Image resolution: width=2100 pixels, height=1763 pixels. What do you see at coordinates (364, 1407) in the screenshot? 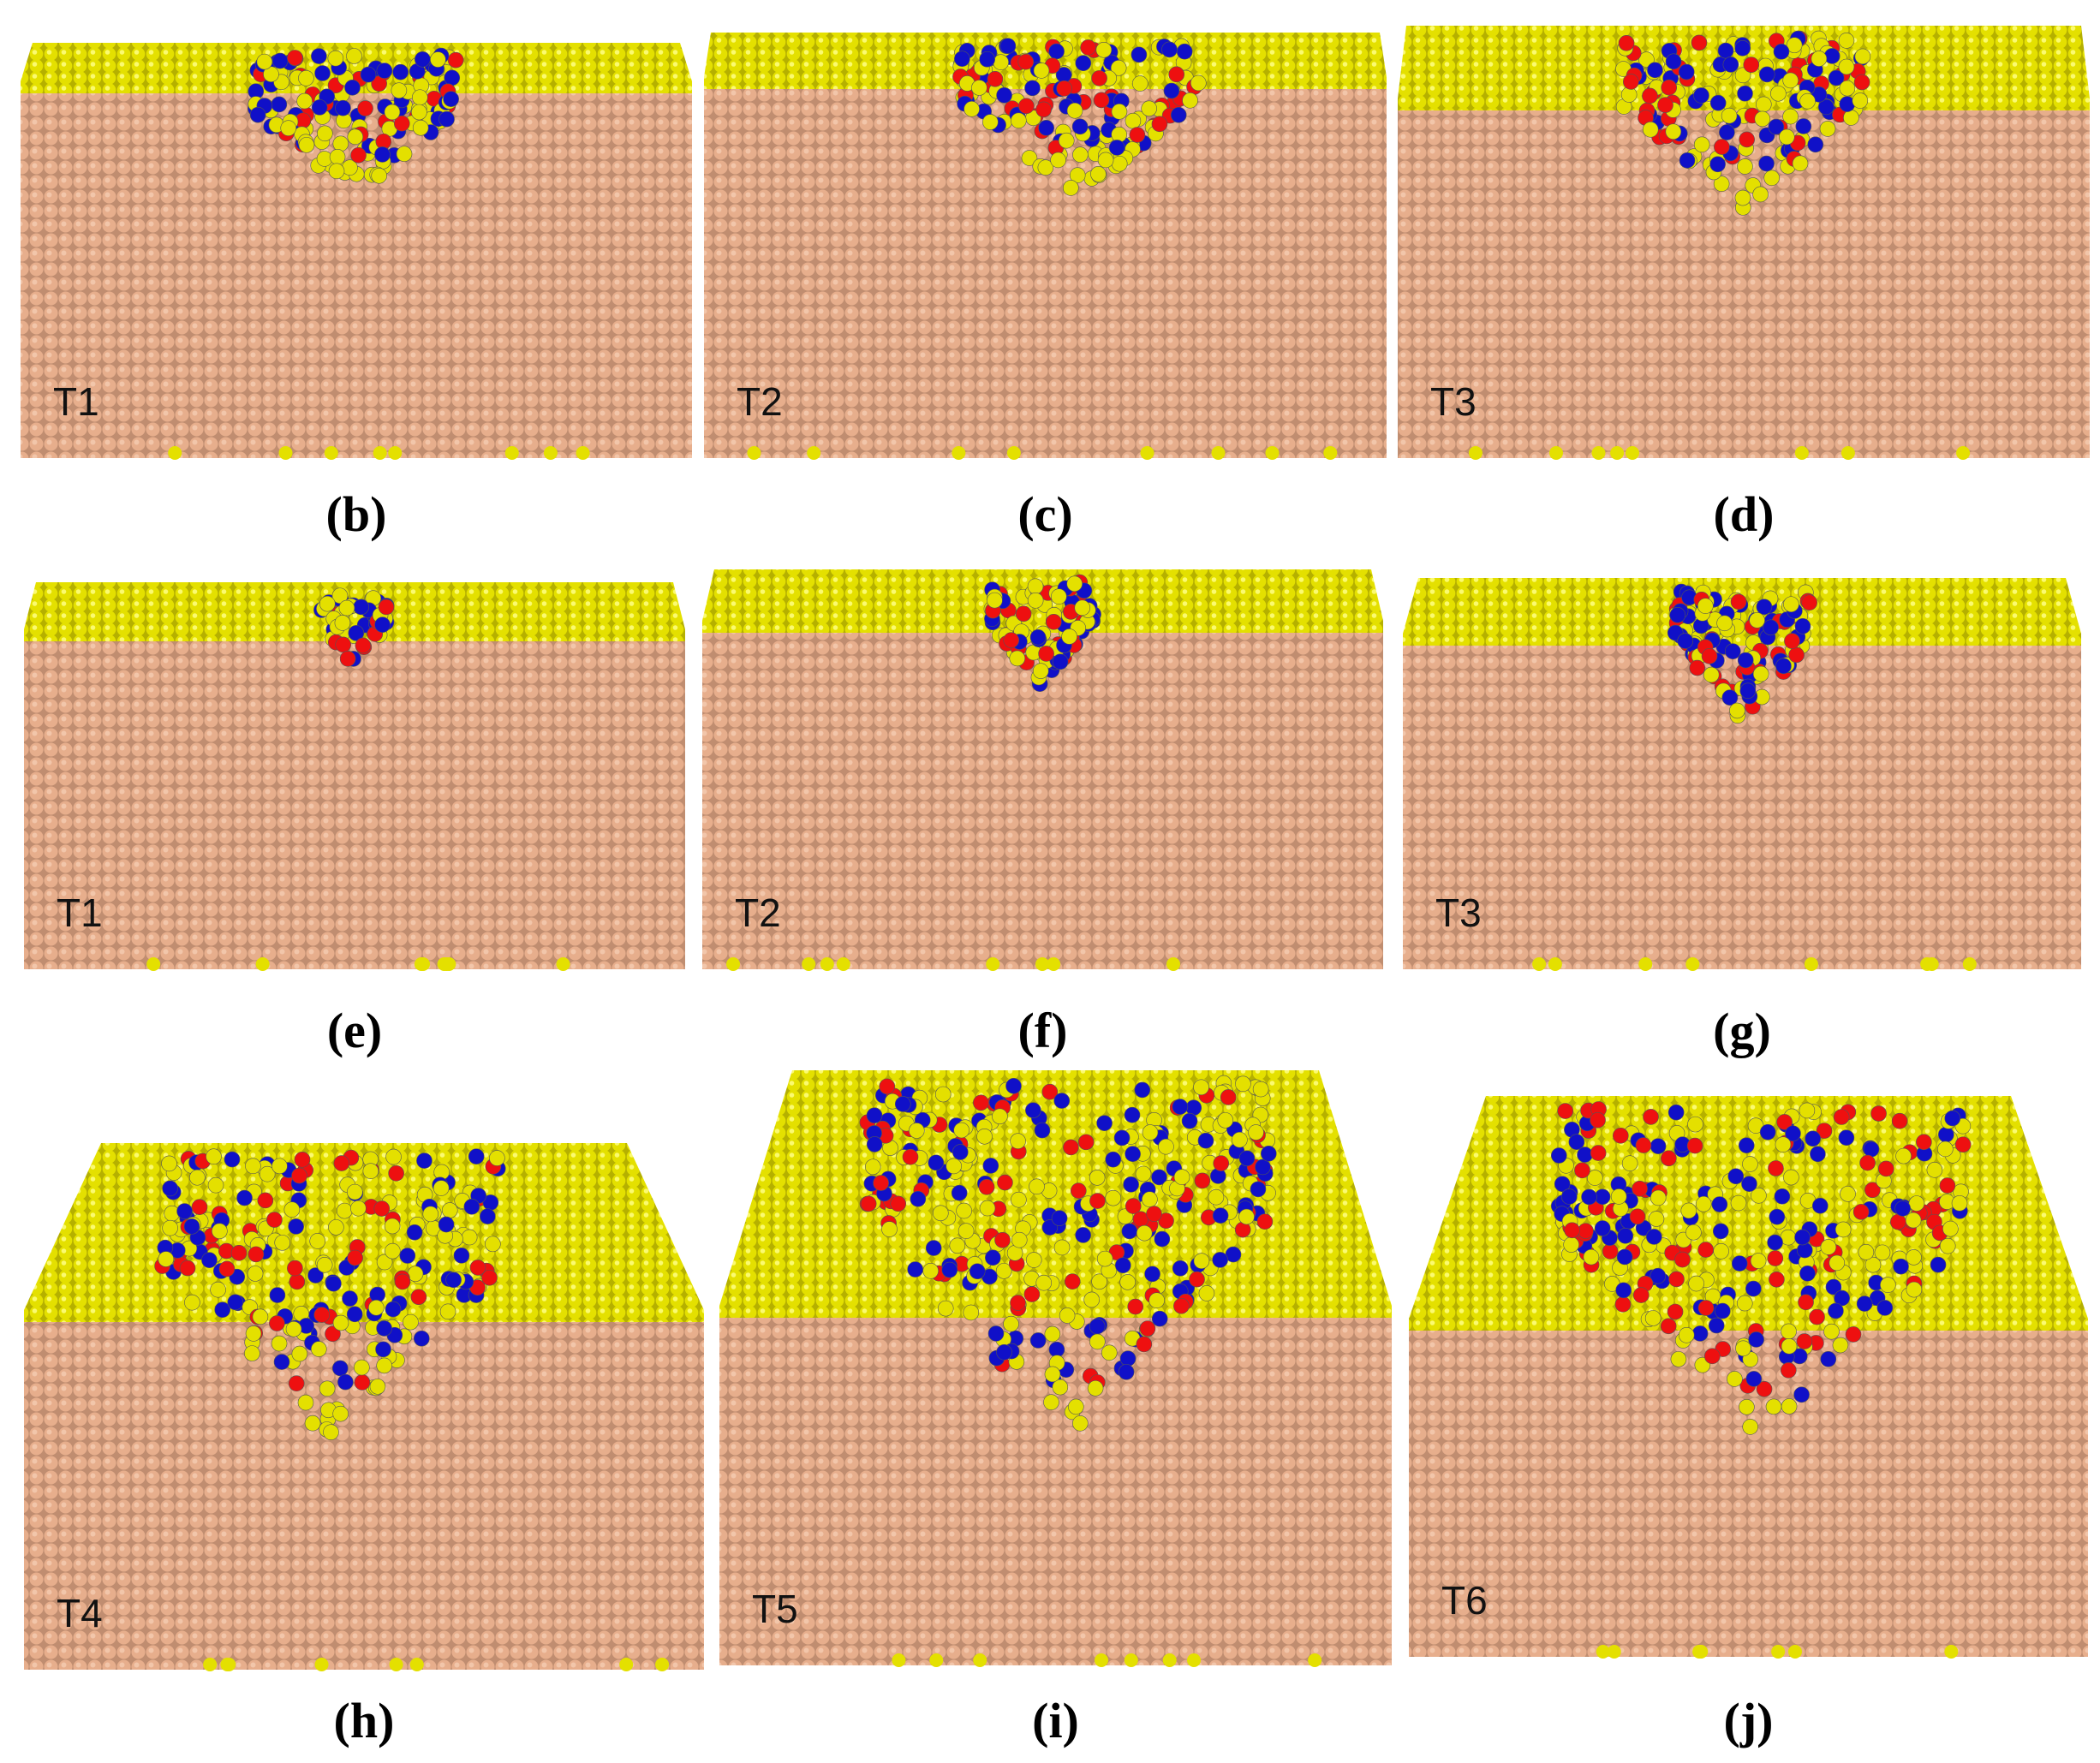
I see `md-panel` at bounding box center [364, 1407].